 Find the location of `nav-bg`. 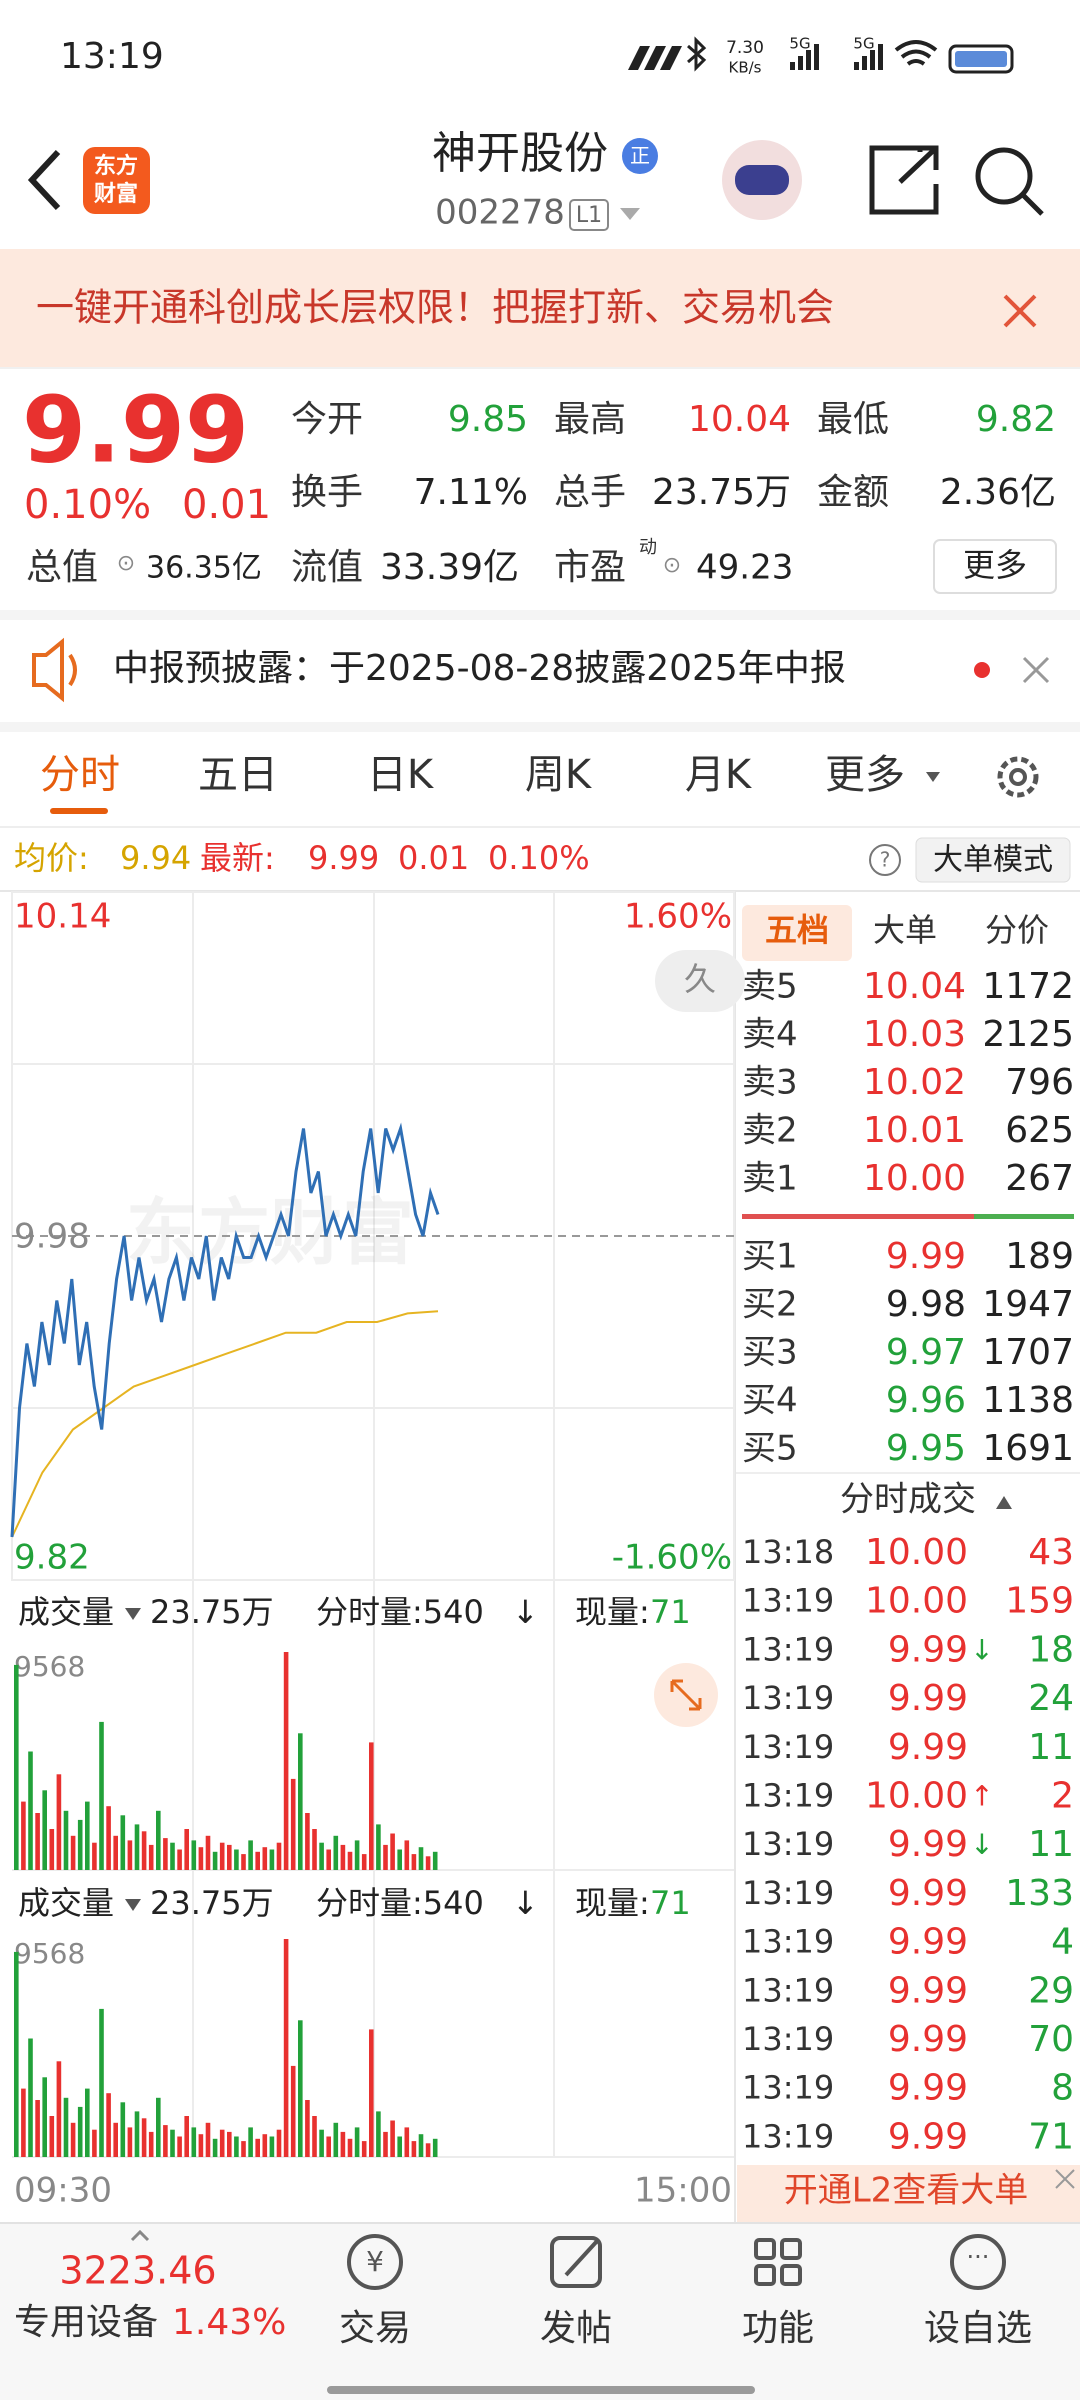

nav-bg is located at coordinates (540, 2311).